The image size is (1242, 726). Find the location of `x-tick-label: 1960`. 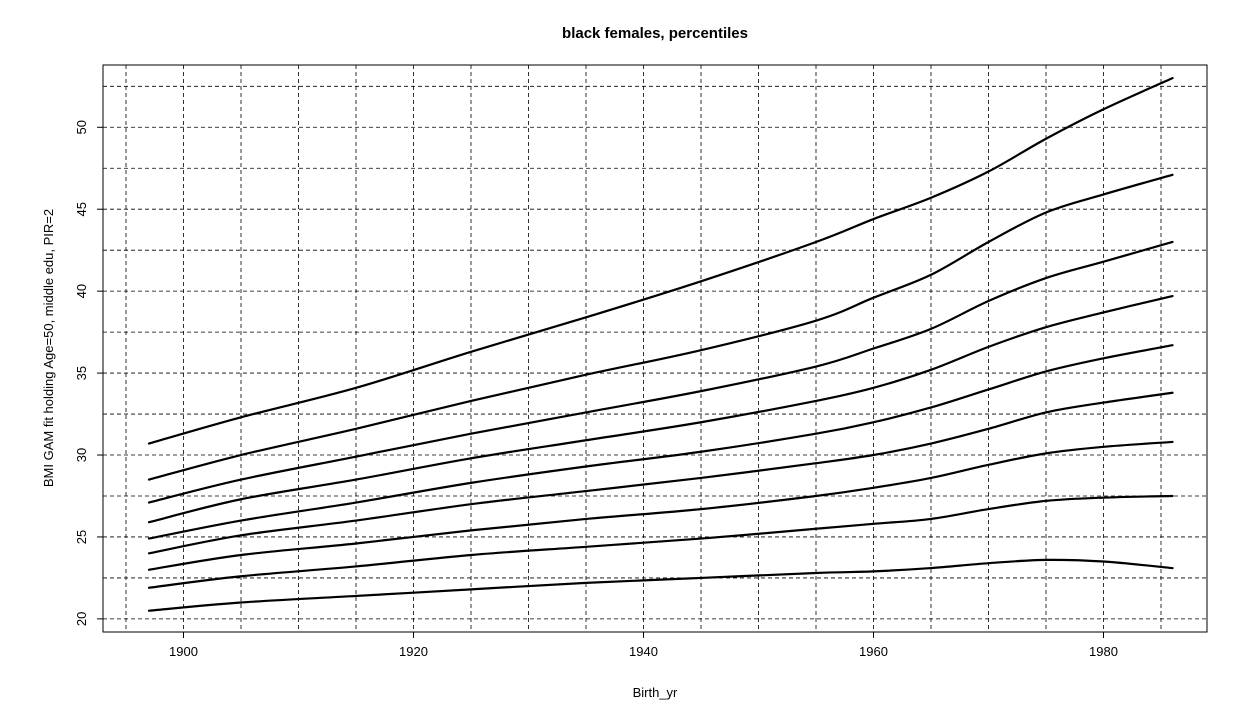

x-tick-label: 1960 is located at coordinates (873, 651).